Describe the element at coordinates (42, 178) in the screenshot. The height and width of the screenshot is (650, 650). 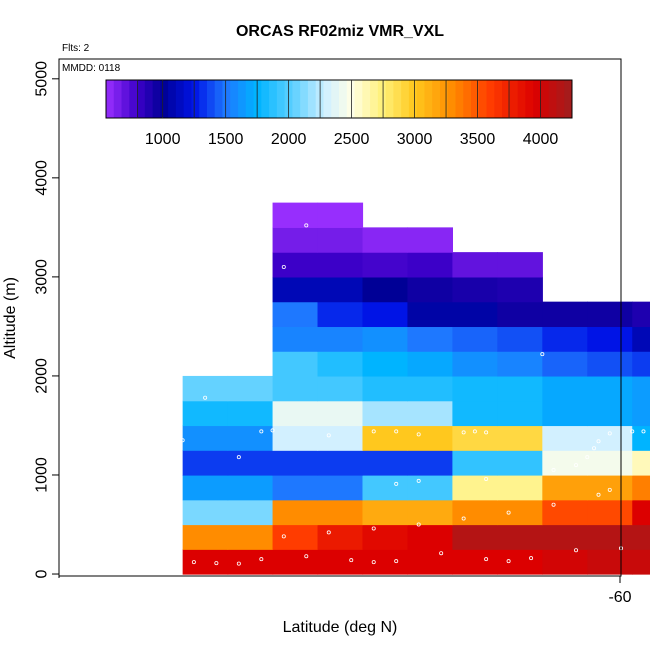
I see `y-tick-label: 4000` at that location.